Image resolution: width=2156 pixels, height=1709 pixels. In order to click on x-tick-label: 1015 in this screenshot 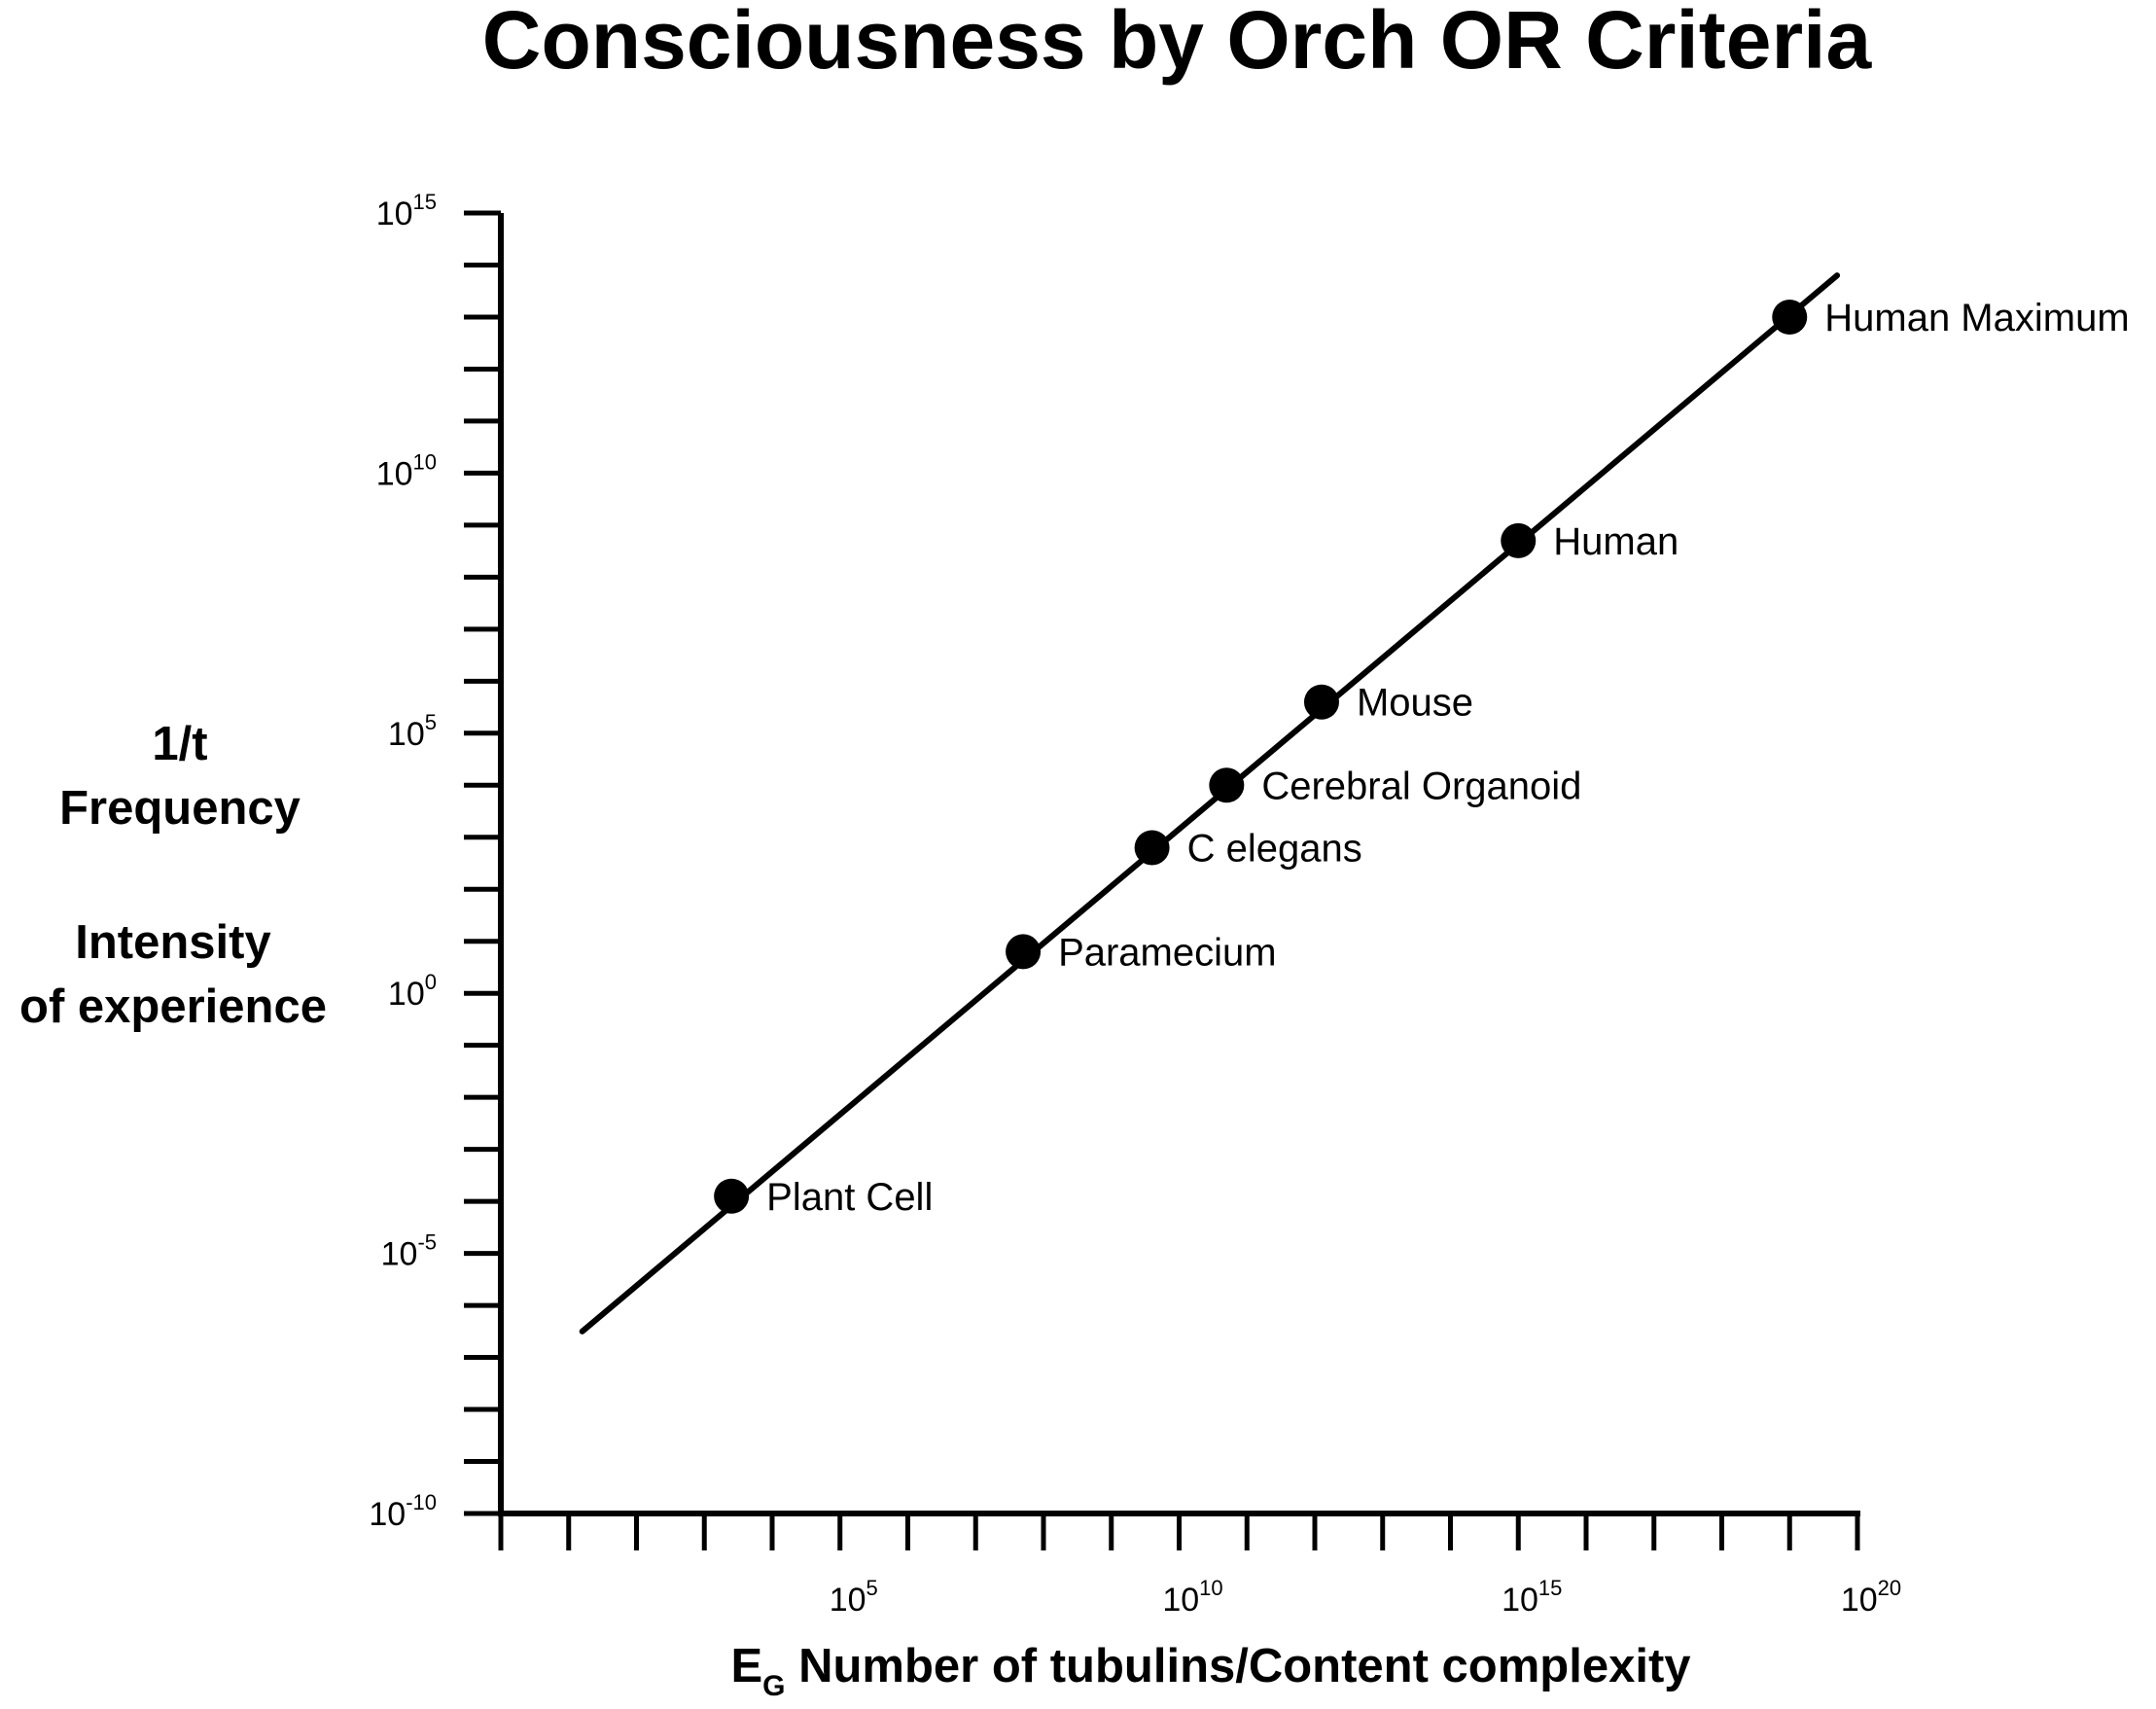, I will do `click(1532, 1597)`.